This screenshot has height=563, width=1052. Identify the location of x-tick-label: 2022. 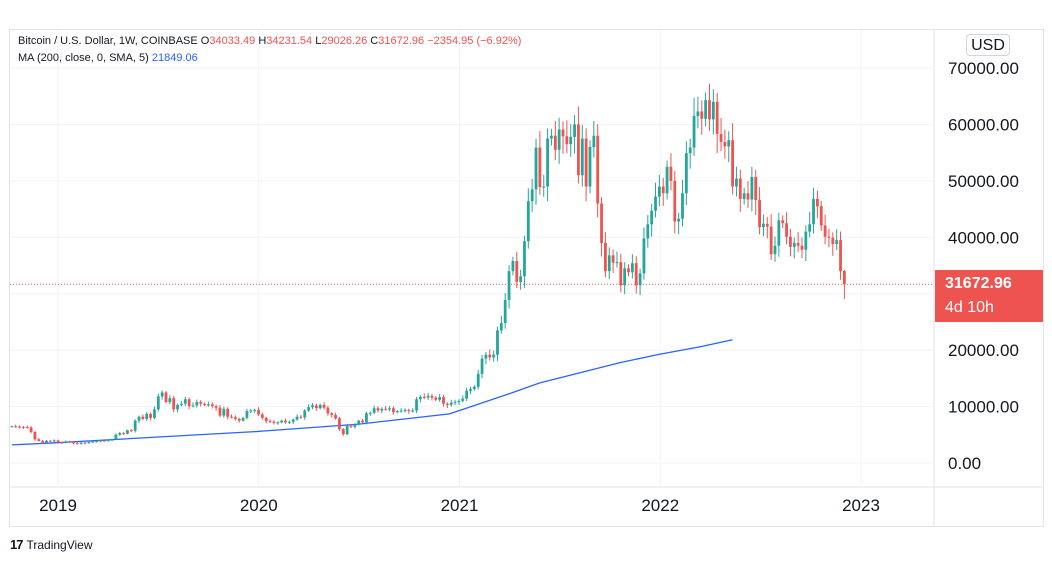
(660, 505).